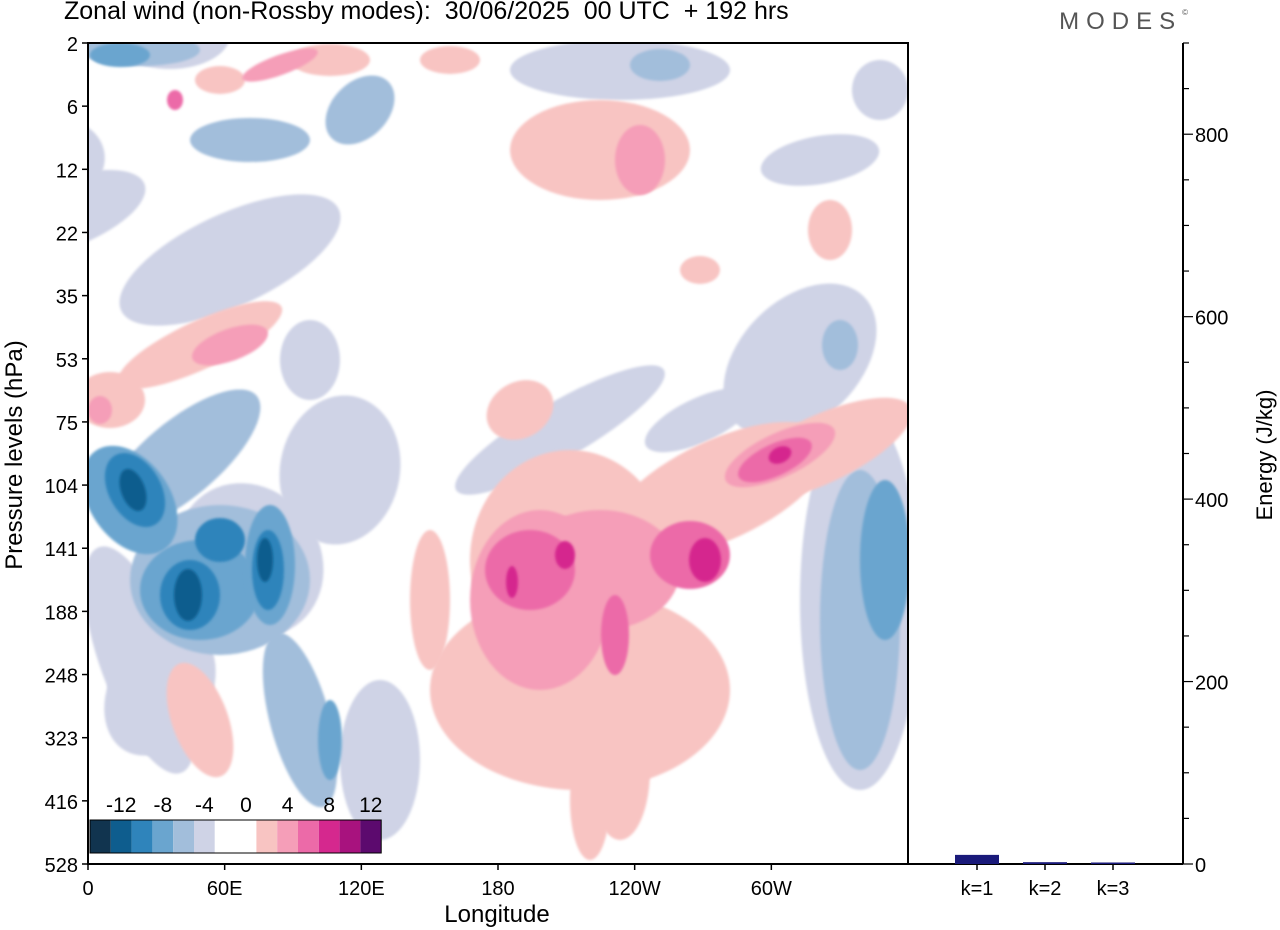  I want to click on y-tick-label: 2, so click(72, 45).